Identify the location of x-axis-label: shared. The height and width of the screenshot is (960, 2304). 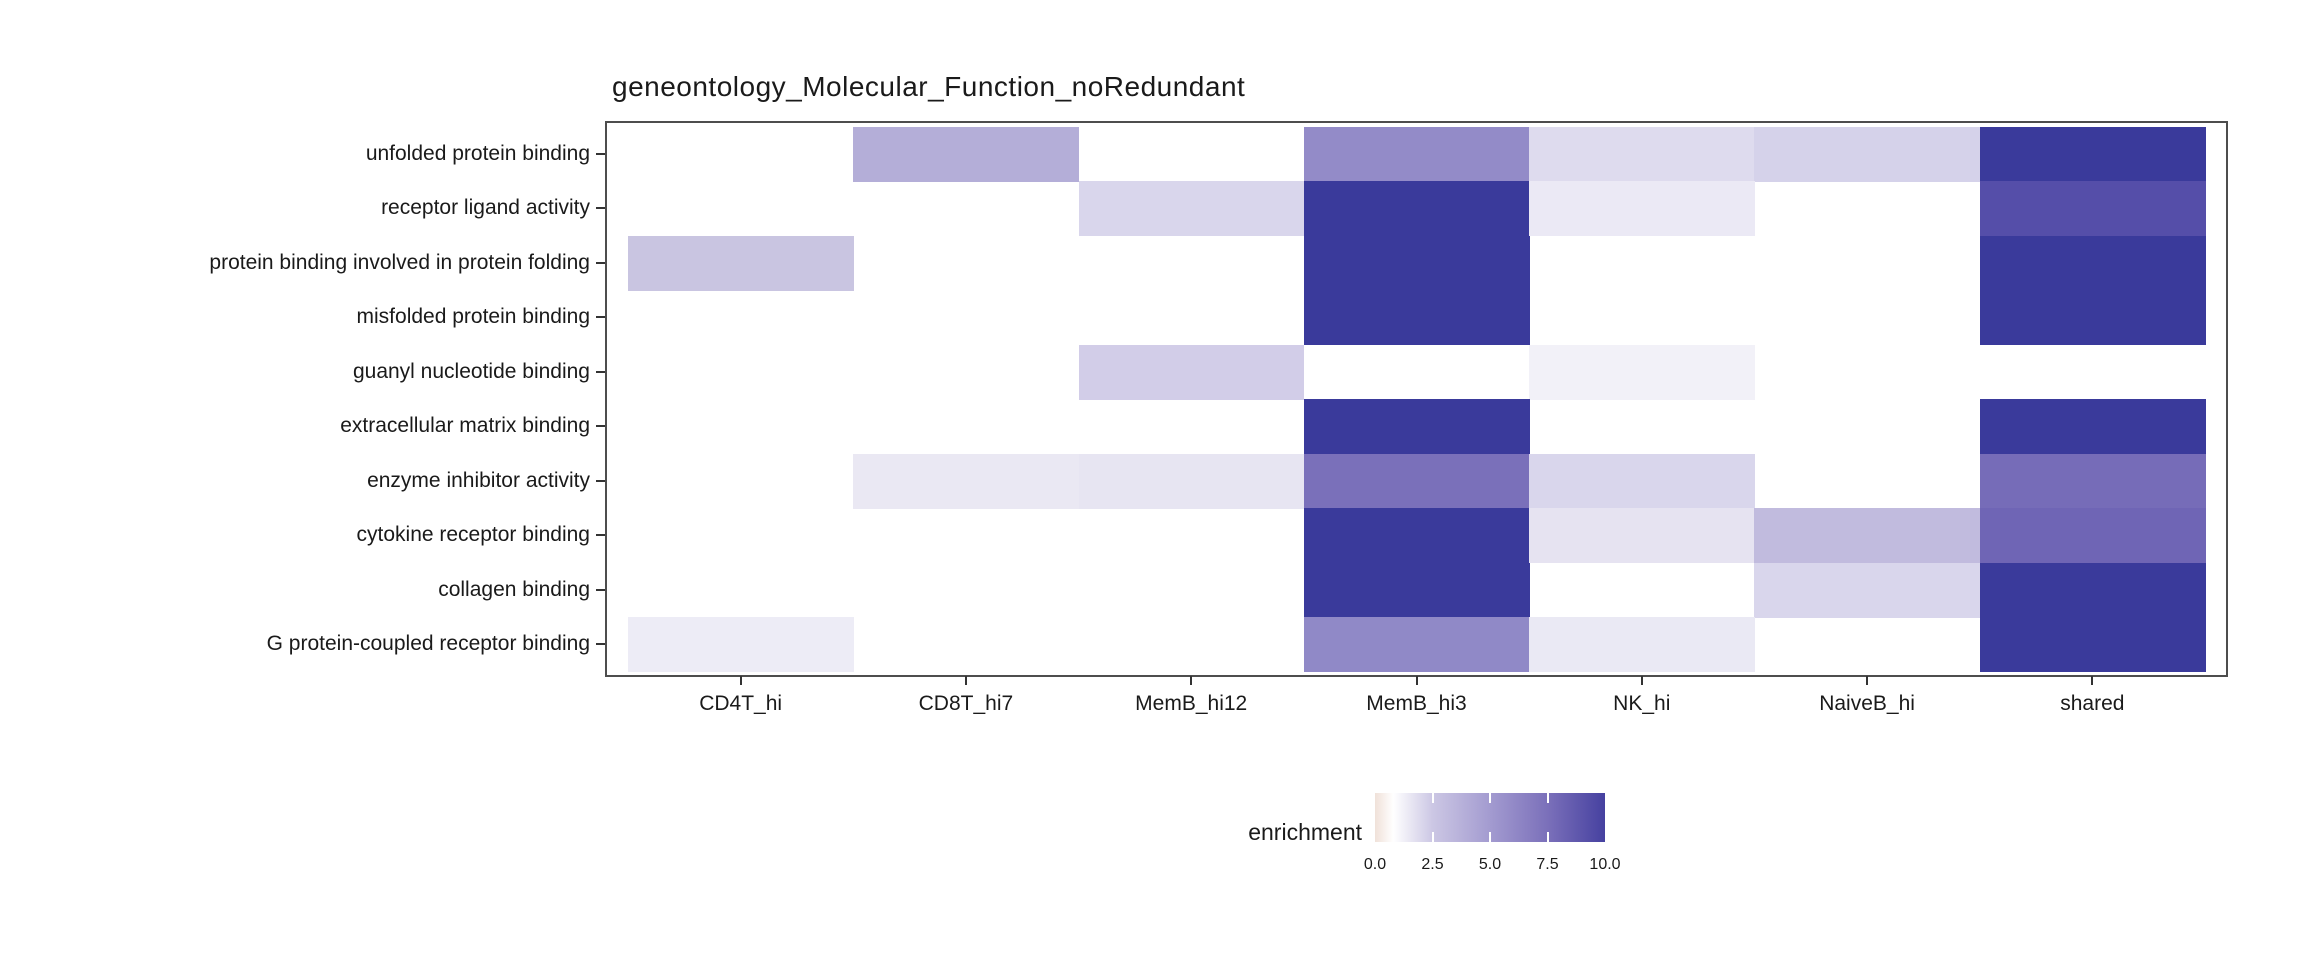
(2092, 703).